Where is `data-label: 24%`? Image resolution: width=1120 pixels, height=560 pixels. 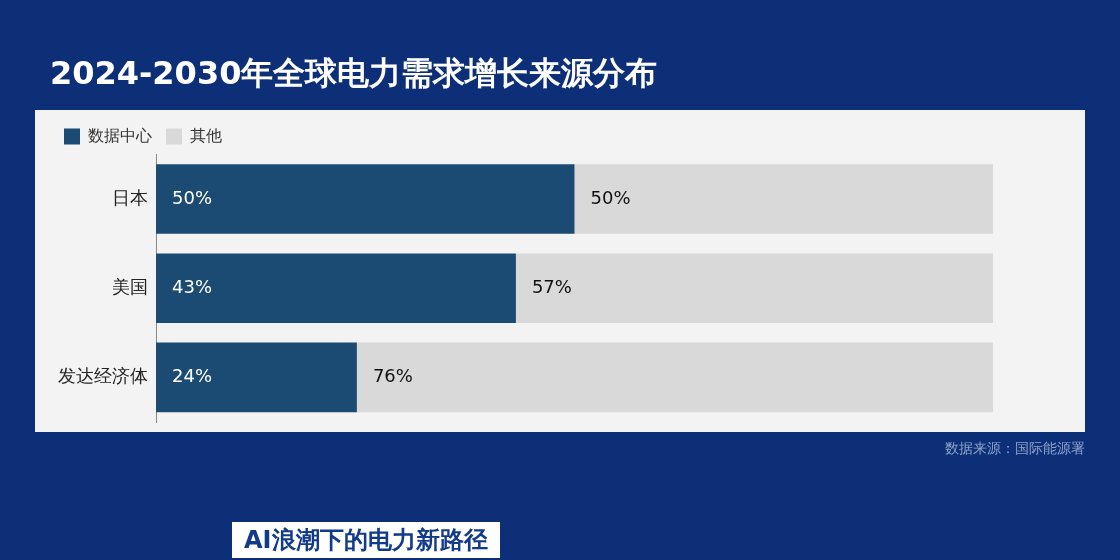
data-label: 24% is located at coordinates (192, 376).